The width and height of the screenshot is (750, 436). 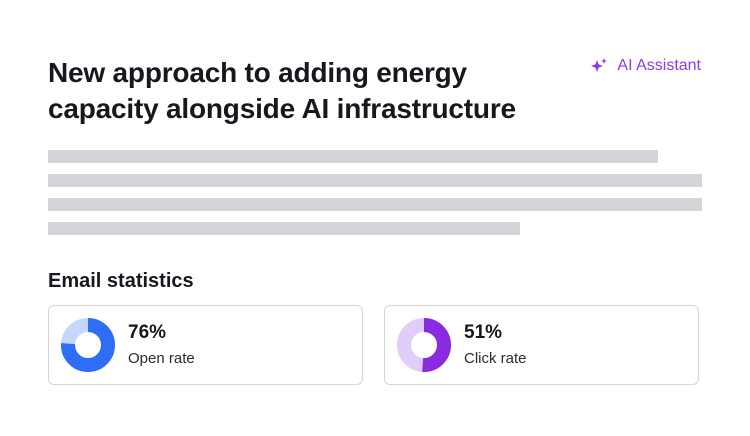 What do you see at coordinates (147, 332) in the screenshot?
I see `open-rate-value: 76%` at bounding box center [147, 332].